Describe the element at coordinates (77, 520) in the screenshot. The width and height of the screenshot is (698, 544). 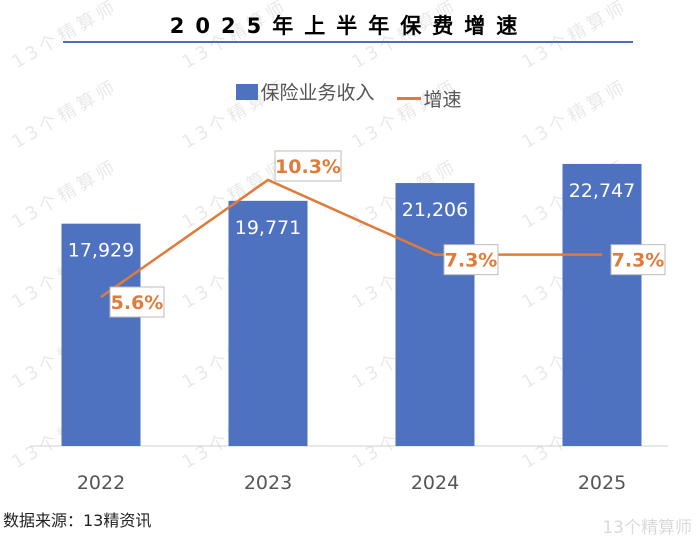
I see `source-note: 数据来源：13精资讯` at that location.